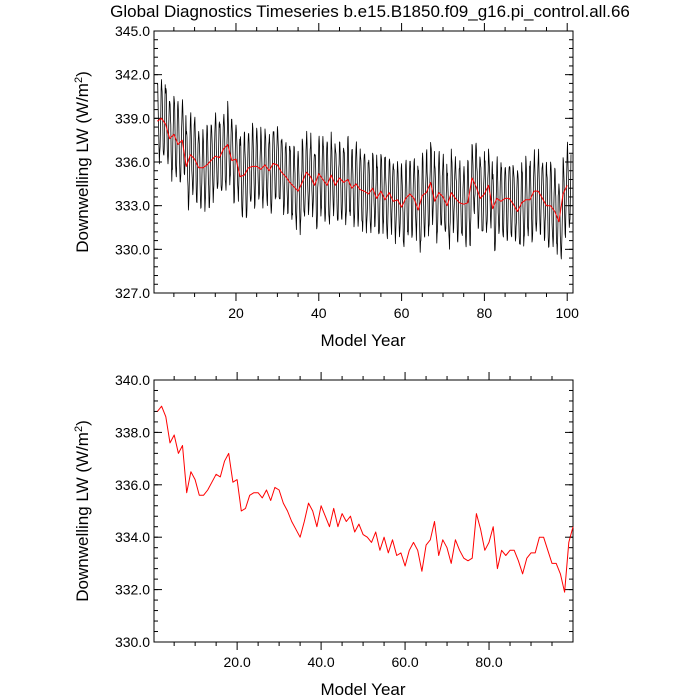 The height and width of the screenshot is (700, 700). I want to click on bottom-xtick-label: 80.0, so click(488, 662).